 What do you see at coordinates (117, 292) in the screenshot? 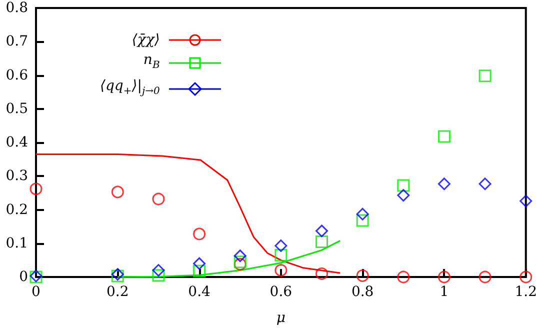
I see `x-tick-label: 0.2` at bounding box center [117, 292].